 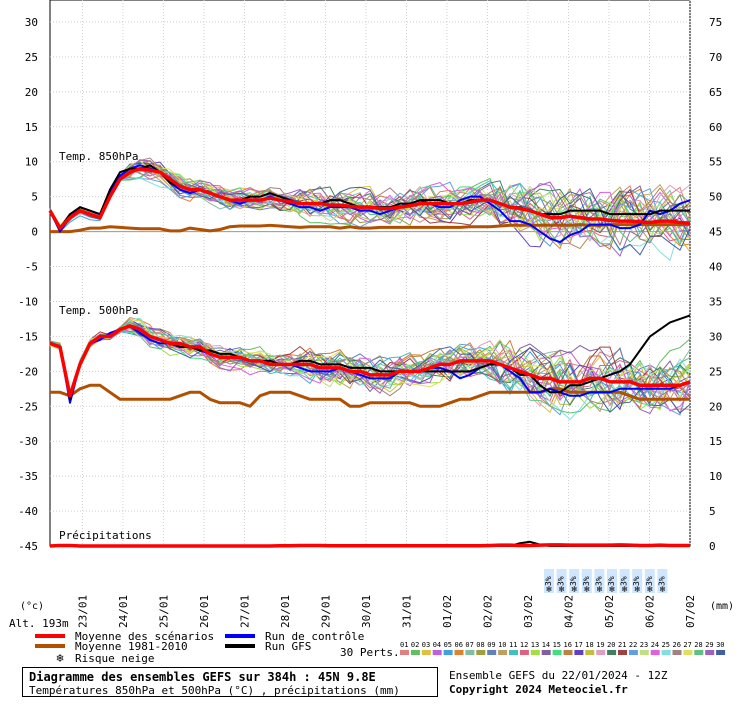 I want to click on x-tick-label: 30/01, so click(x=366, y=611).